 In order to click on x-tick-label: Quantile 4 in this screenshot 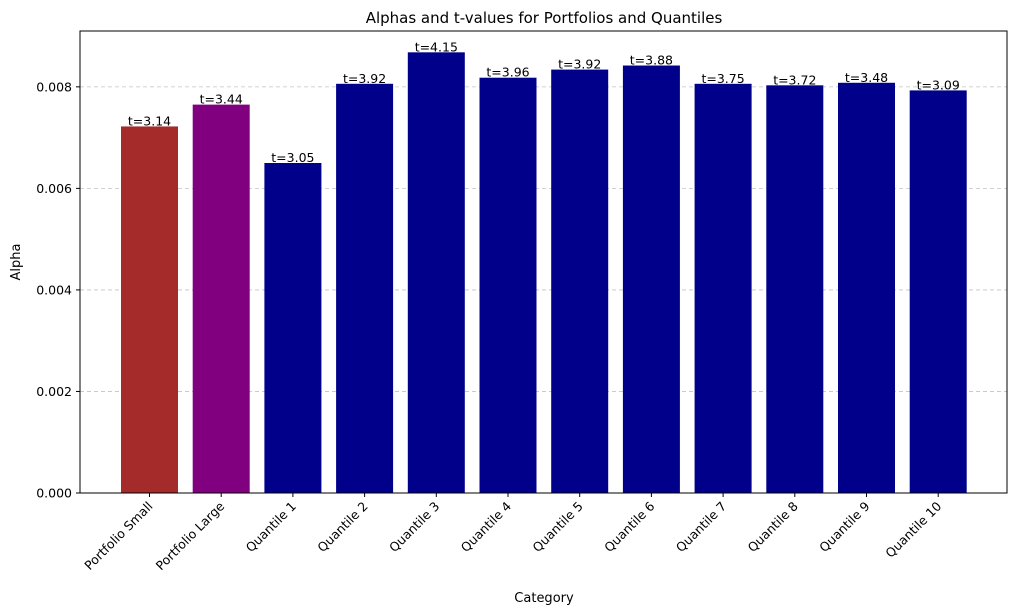, I will do `click(486, 526)`.